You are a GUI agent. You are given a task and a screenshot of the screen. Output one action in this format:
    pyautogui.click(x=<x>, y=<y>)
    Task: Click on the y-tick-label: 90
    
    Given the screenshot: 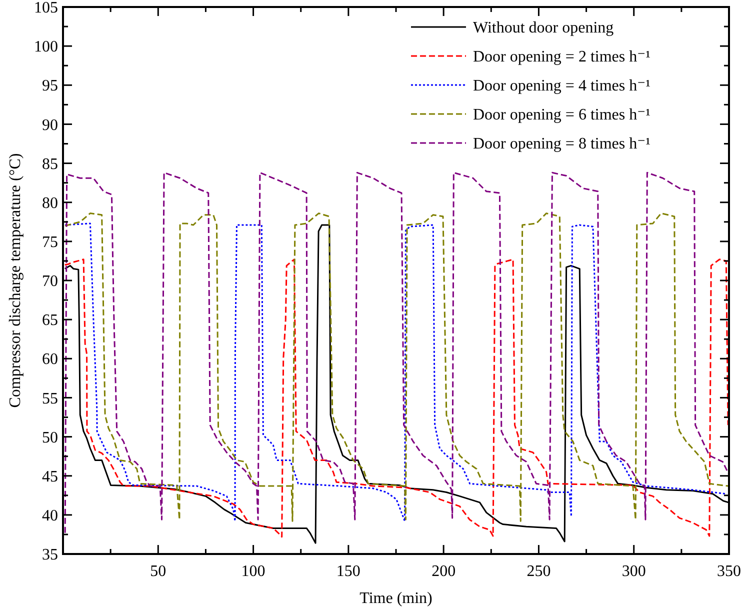 What is the action you would take?
    pyautogui.click(x=50, y=125)
    